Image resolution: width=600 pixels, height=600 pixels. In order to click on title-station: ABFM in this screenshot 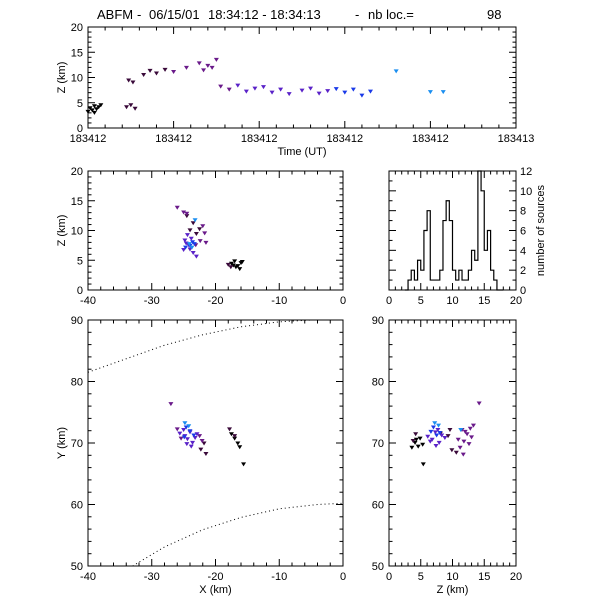, I will do `click(115, 14)`.